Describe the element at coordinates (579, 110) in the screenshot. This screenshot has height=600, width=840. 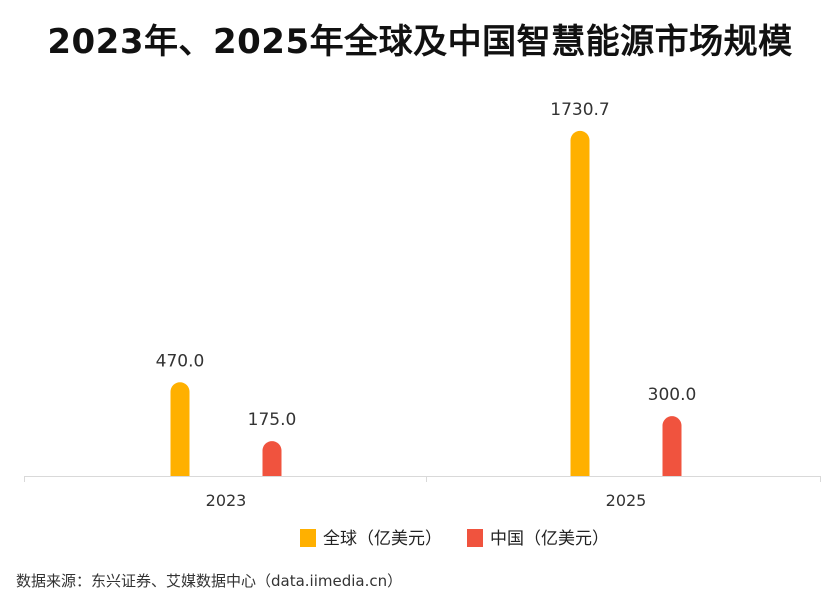
I see `value-label-global-2025: 1730.7` at that location.